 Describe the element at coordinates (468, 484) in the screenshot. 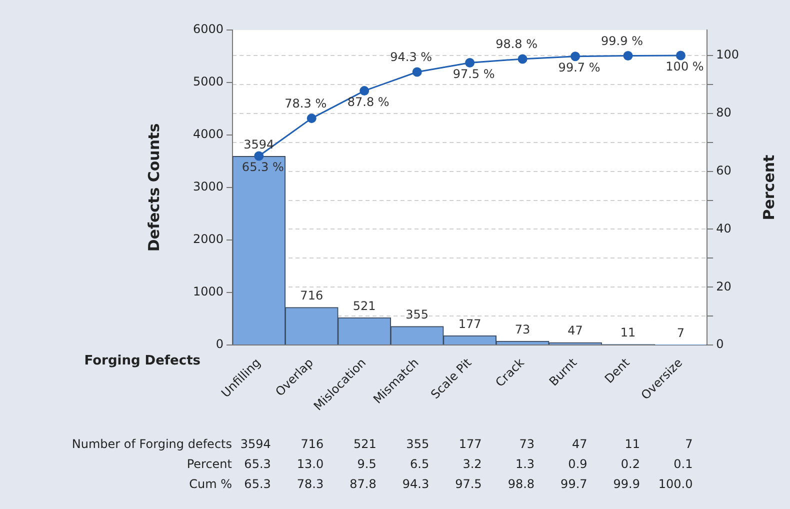

I see `text: 97.5` at that location.